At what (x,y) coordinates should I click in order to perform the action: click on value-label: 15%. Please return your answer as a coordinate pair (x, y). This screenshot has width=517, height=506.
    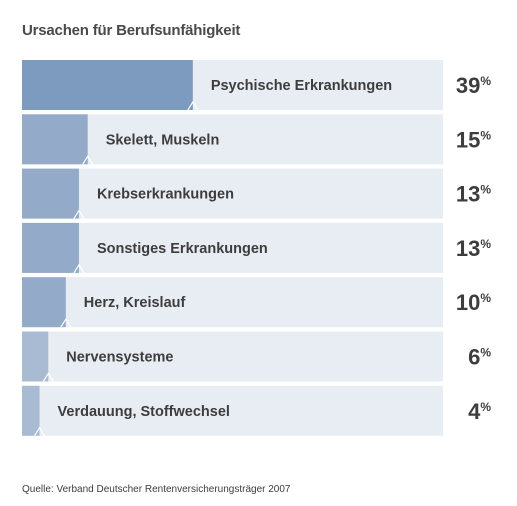
    Looking at the image, I should click on (473, 139).